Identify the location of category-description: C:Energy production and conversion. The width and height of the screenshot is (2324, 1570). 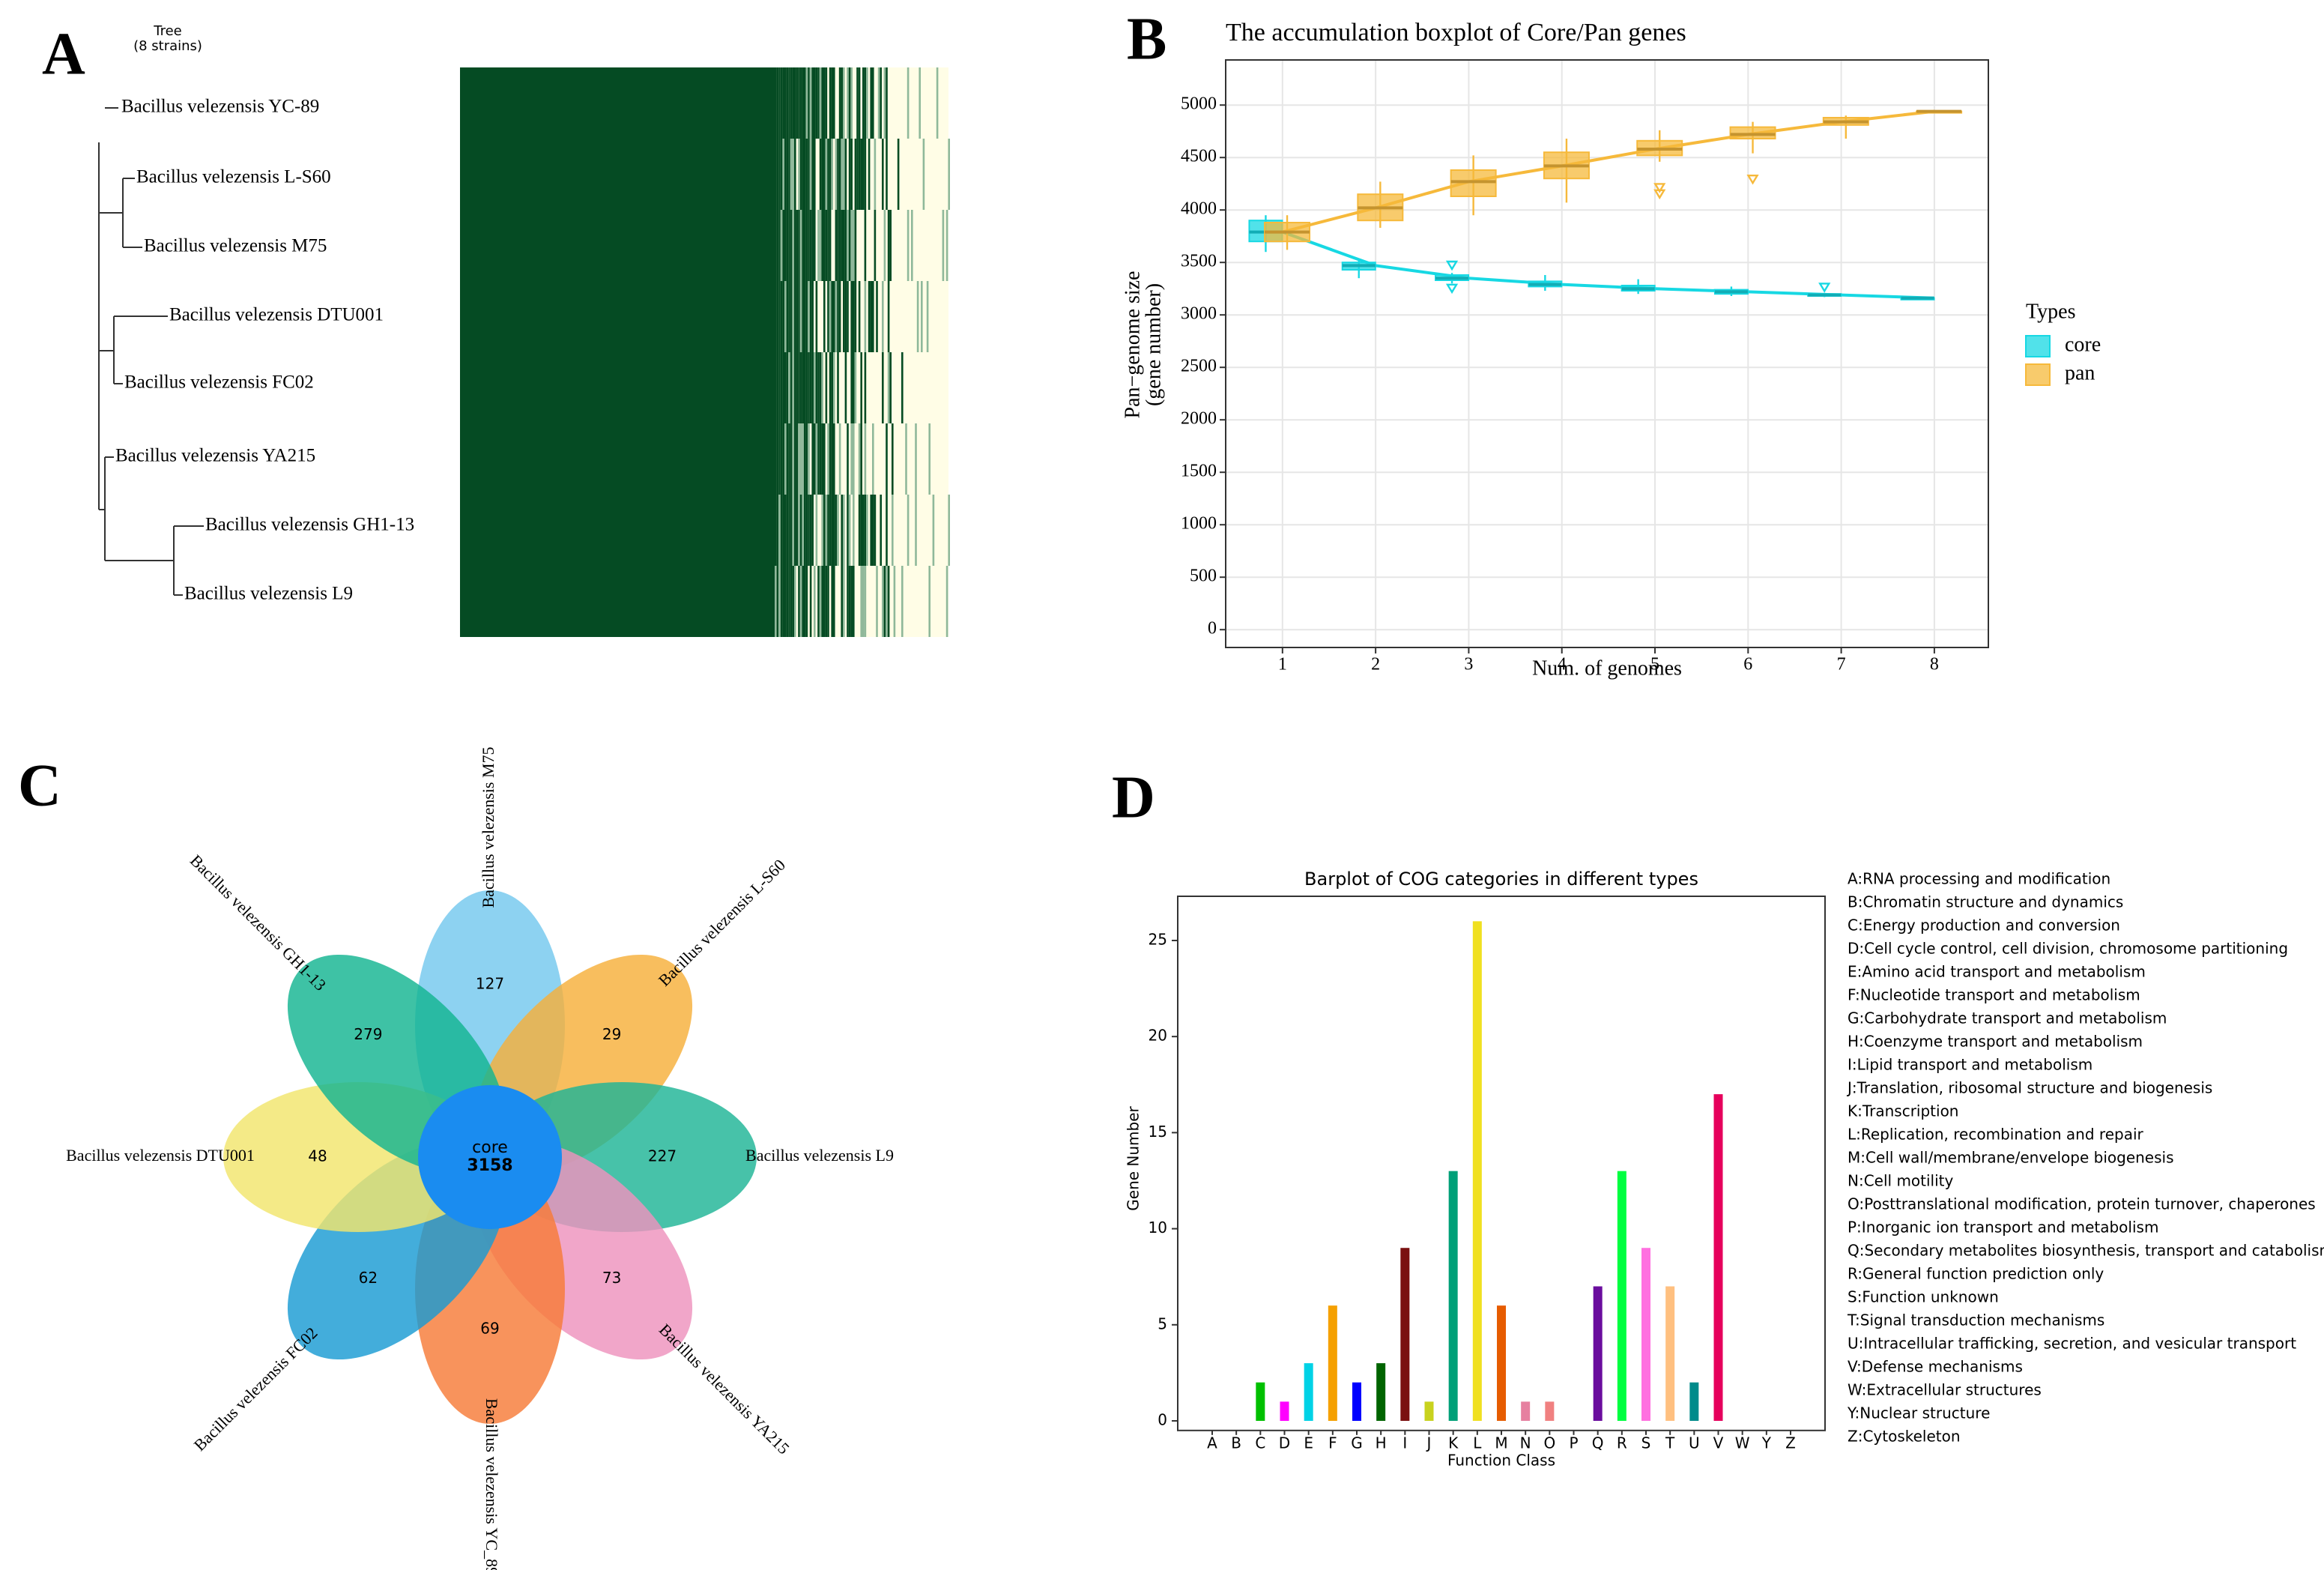
(1984, 926).